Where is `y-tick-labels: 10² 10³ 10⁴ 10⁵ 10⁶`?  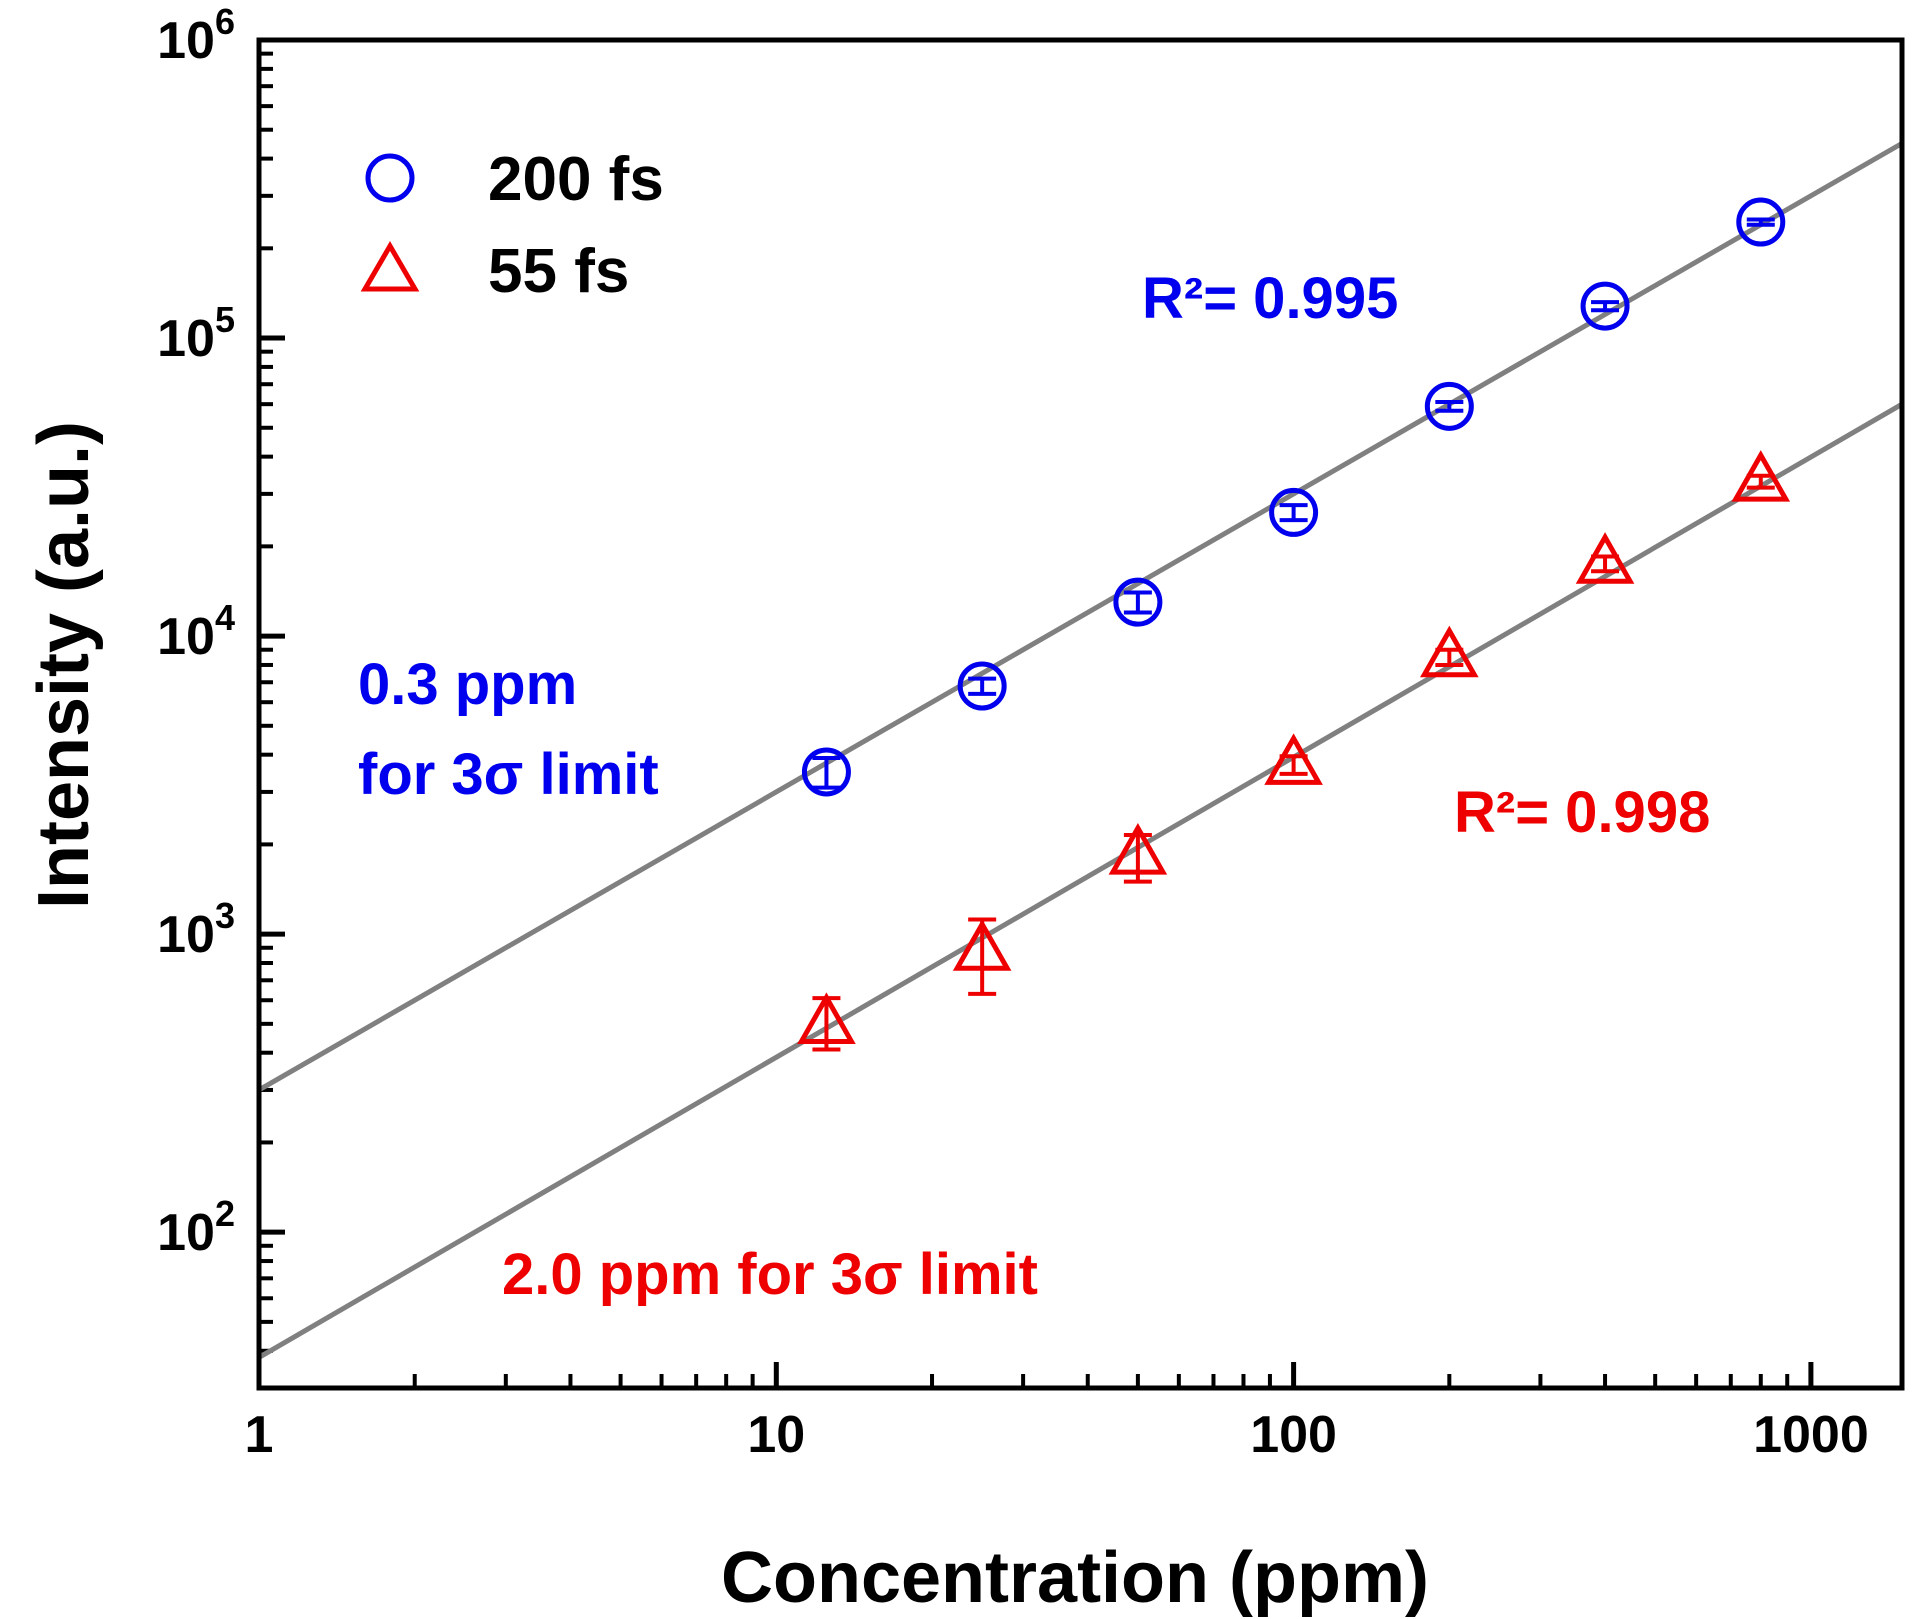
y-tick-labels: 10² 10³ 10⁴ 10⁵ 10⁶ is located at coordinates (196, 631).